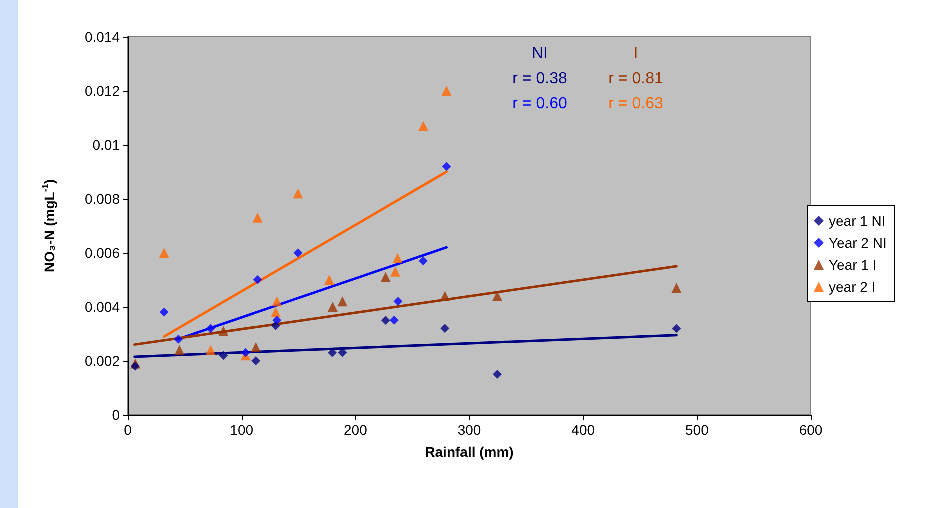 This screenshot has width=925, height=508. Describe the element at coordinates (636, 79) in the screenshot. I see `annotation: r = 0.81` at that location.